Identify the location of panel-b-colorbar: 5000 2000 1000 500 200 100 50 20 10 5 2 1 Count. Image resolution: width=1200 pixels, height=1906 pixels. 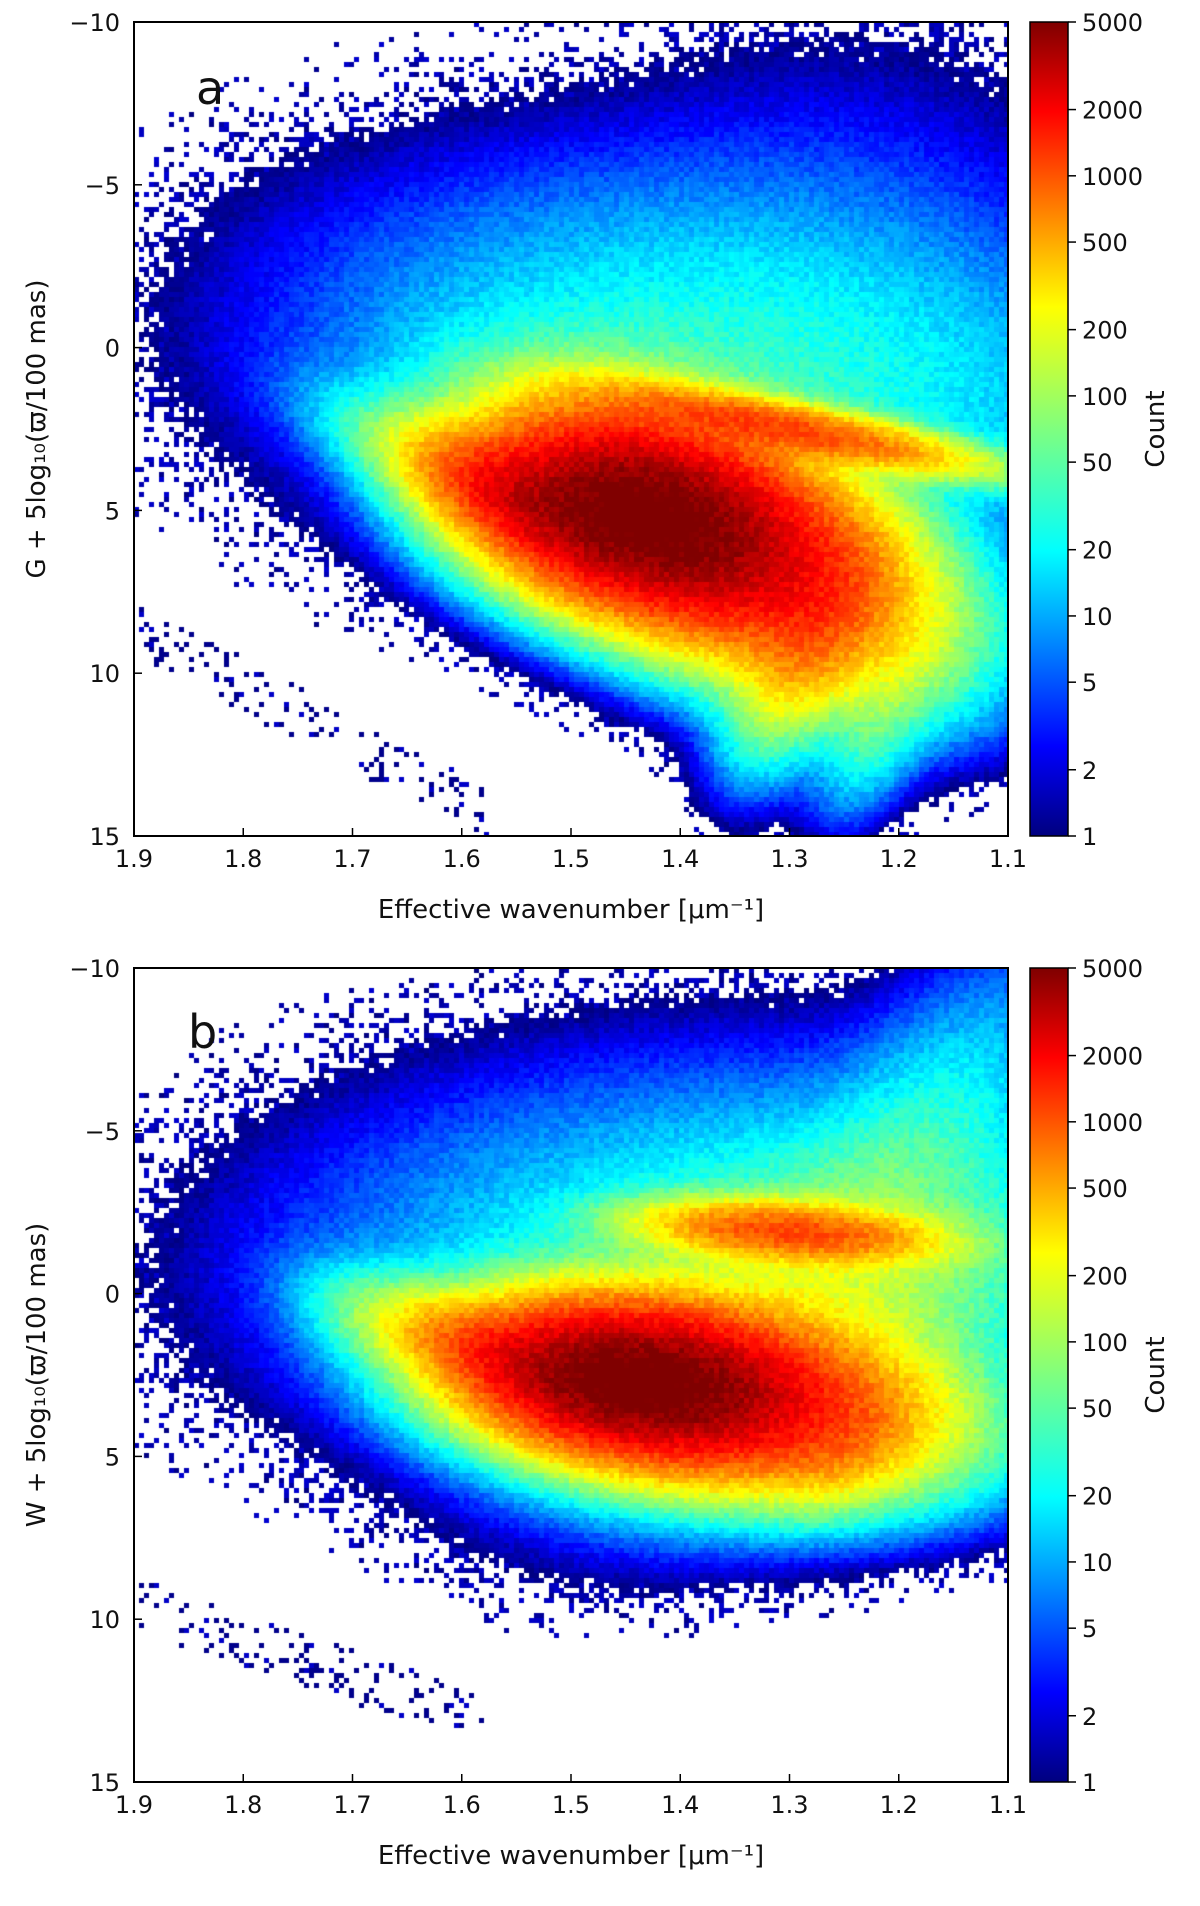
(1100, 1376).